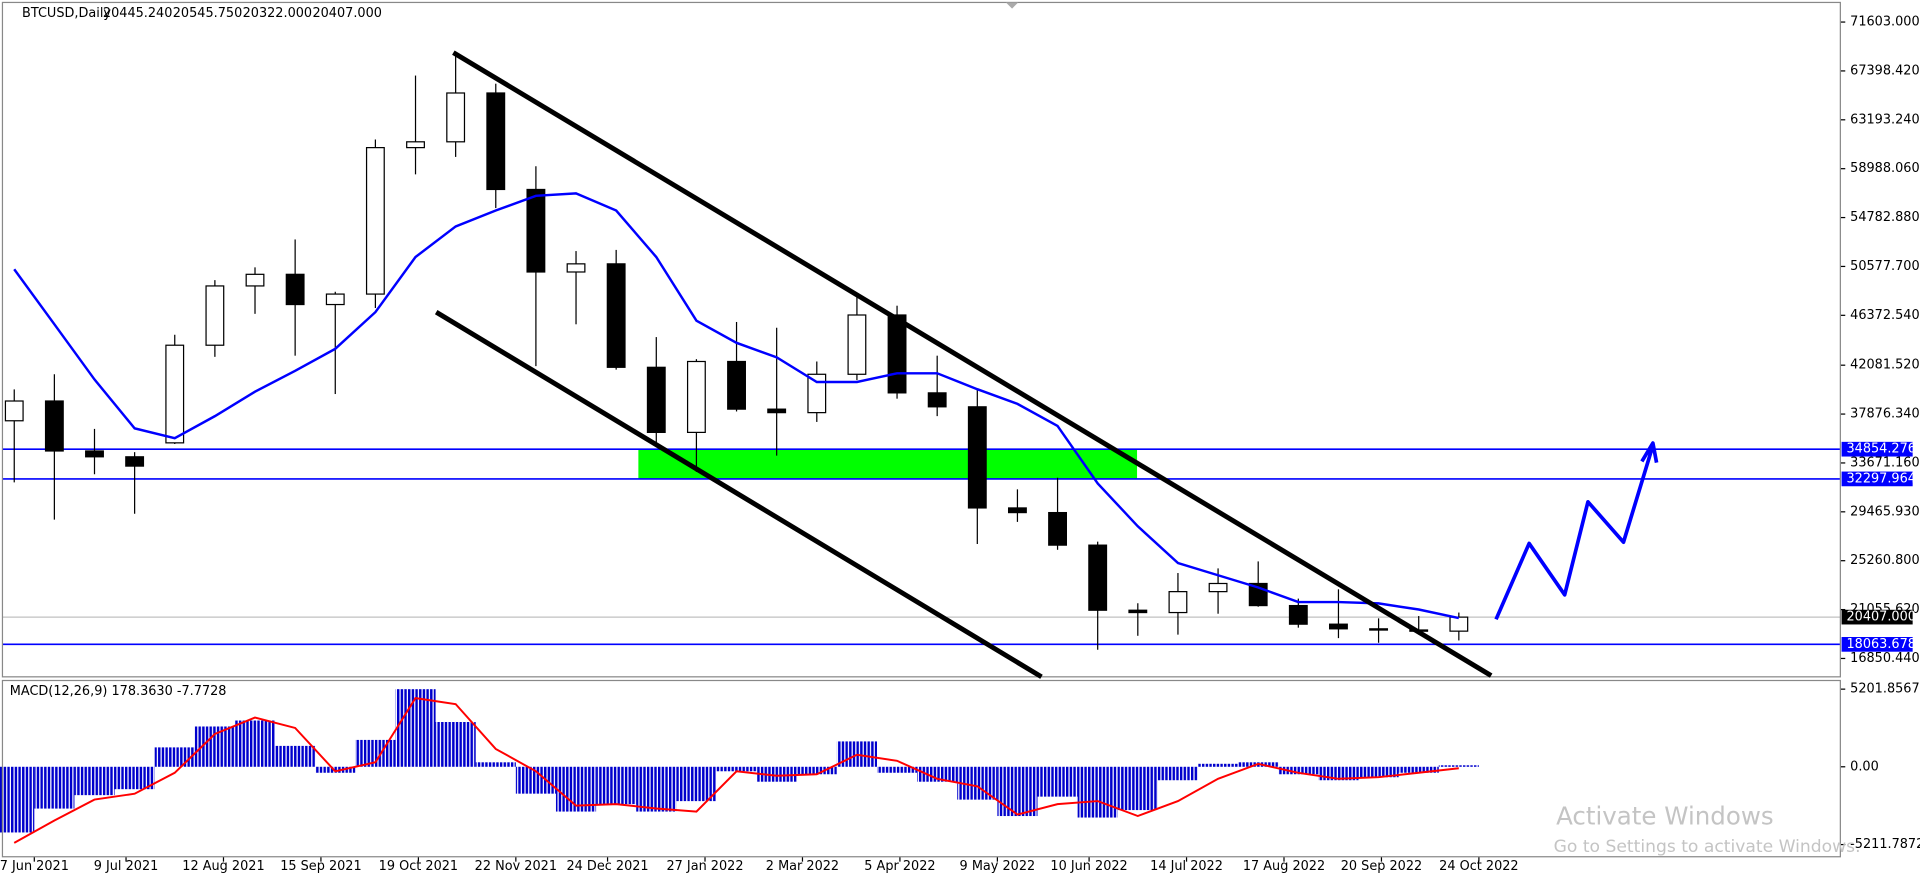 The image size is (1920, 880). Describe the element at coordinates (1885, 70) in the screenshot. I see `y-tick-label: 67398.420` at that location.